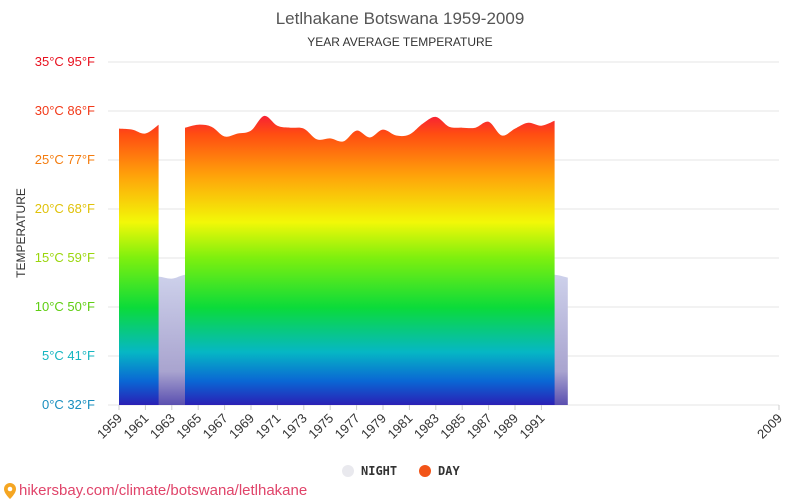  Describe the element at coordinates (452, 426) in the screenshot. I see `x-tick-label: 1985` at that location.